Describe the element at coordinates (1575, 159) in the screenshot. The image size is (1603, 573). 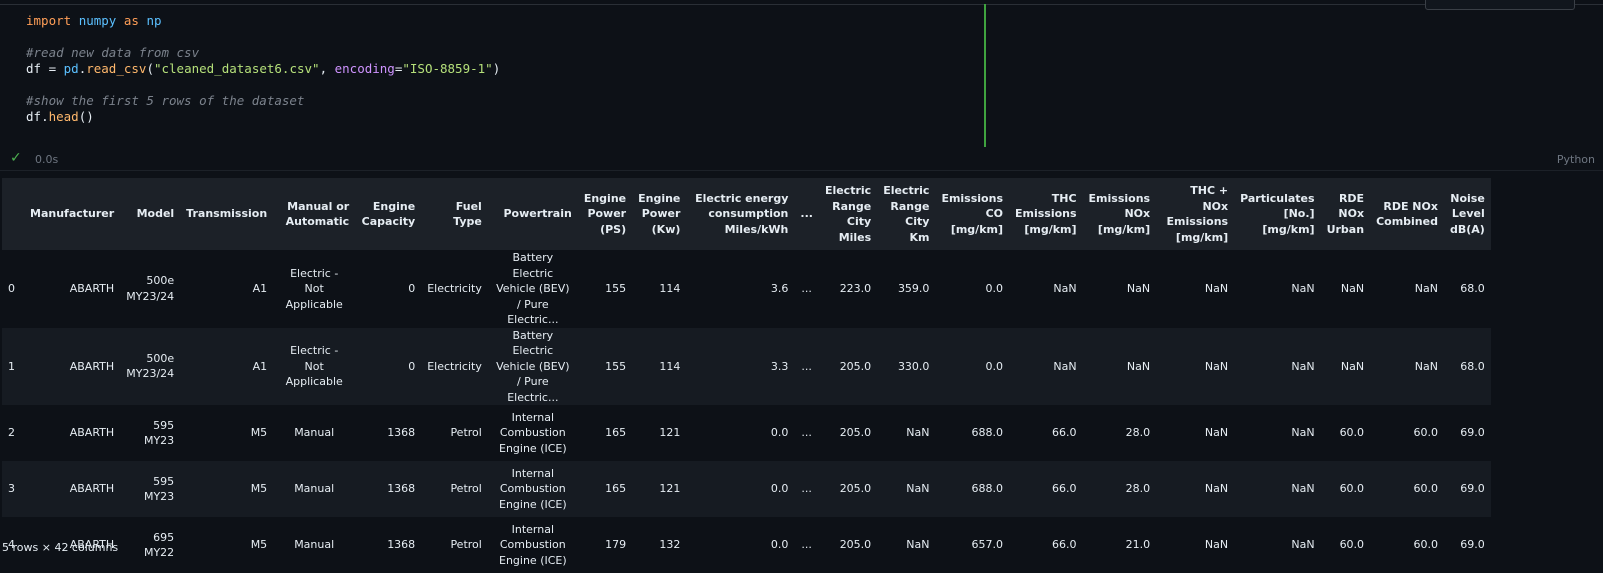
I see `cell-language-label: Python` at that location.